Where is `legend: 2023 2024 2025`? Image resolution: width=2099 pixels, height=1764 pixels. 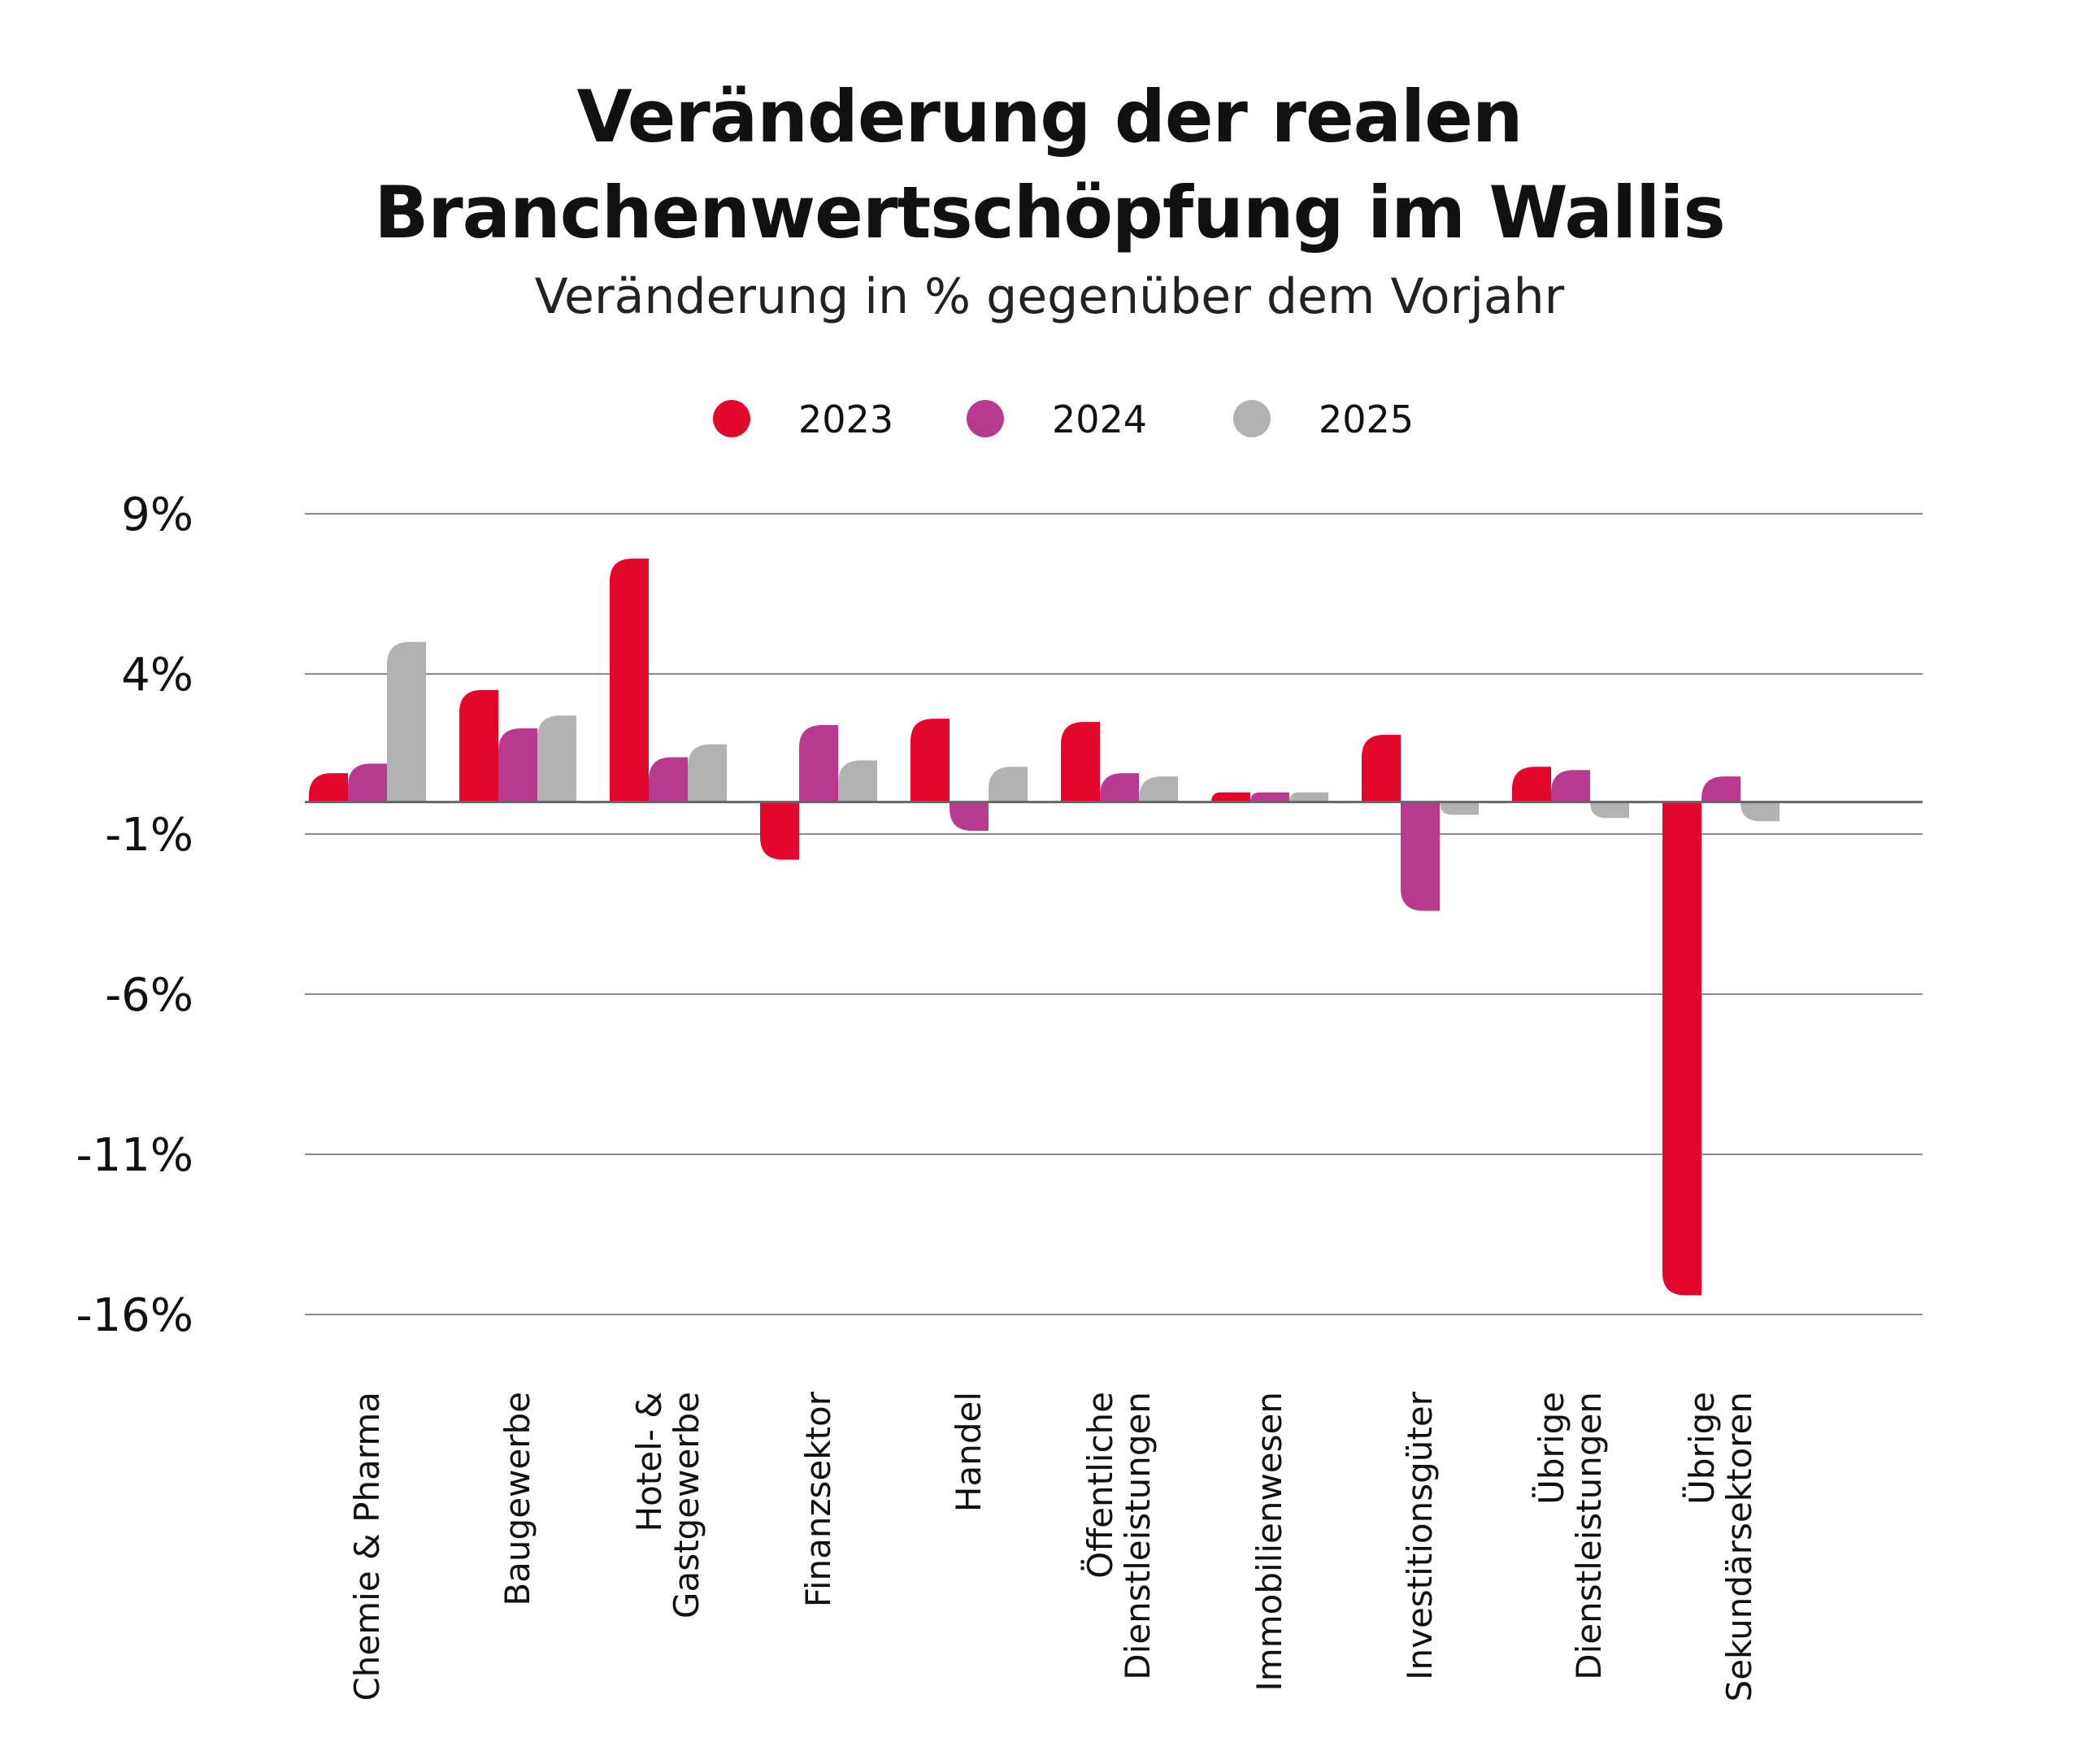 legend: 2023 2024 2025 is located at coordinates (1063, 419).